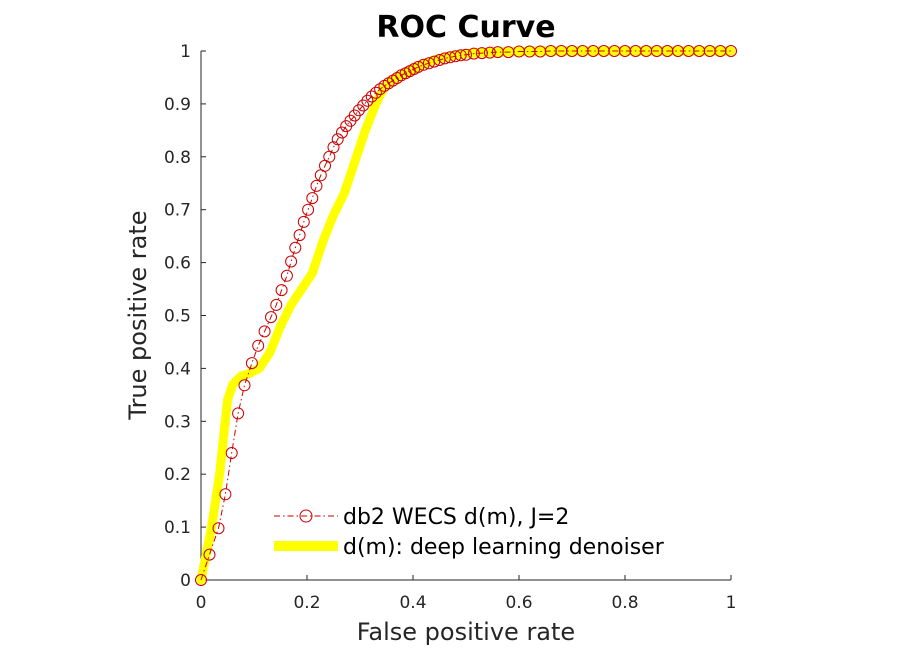 Image resolution: width=900 pixels, height=652 pixels. What do you see at coordinates (306, 516) in the screenshot?
I see `legend-marker-circle` at bounding box center [306, 516].